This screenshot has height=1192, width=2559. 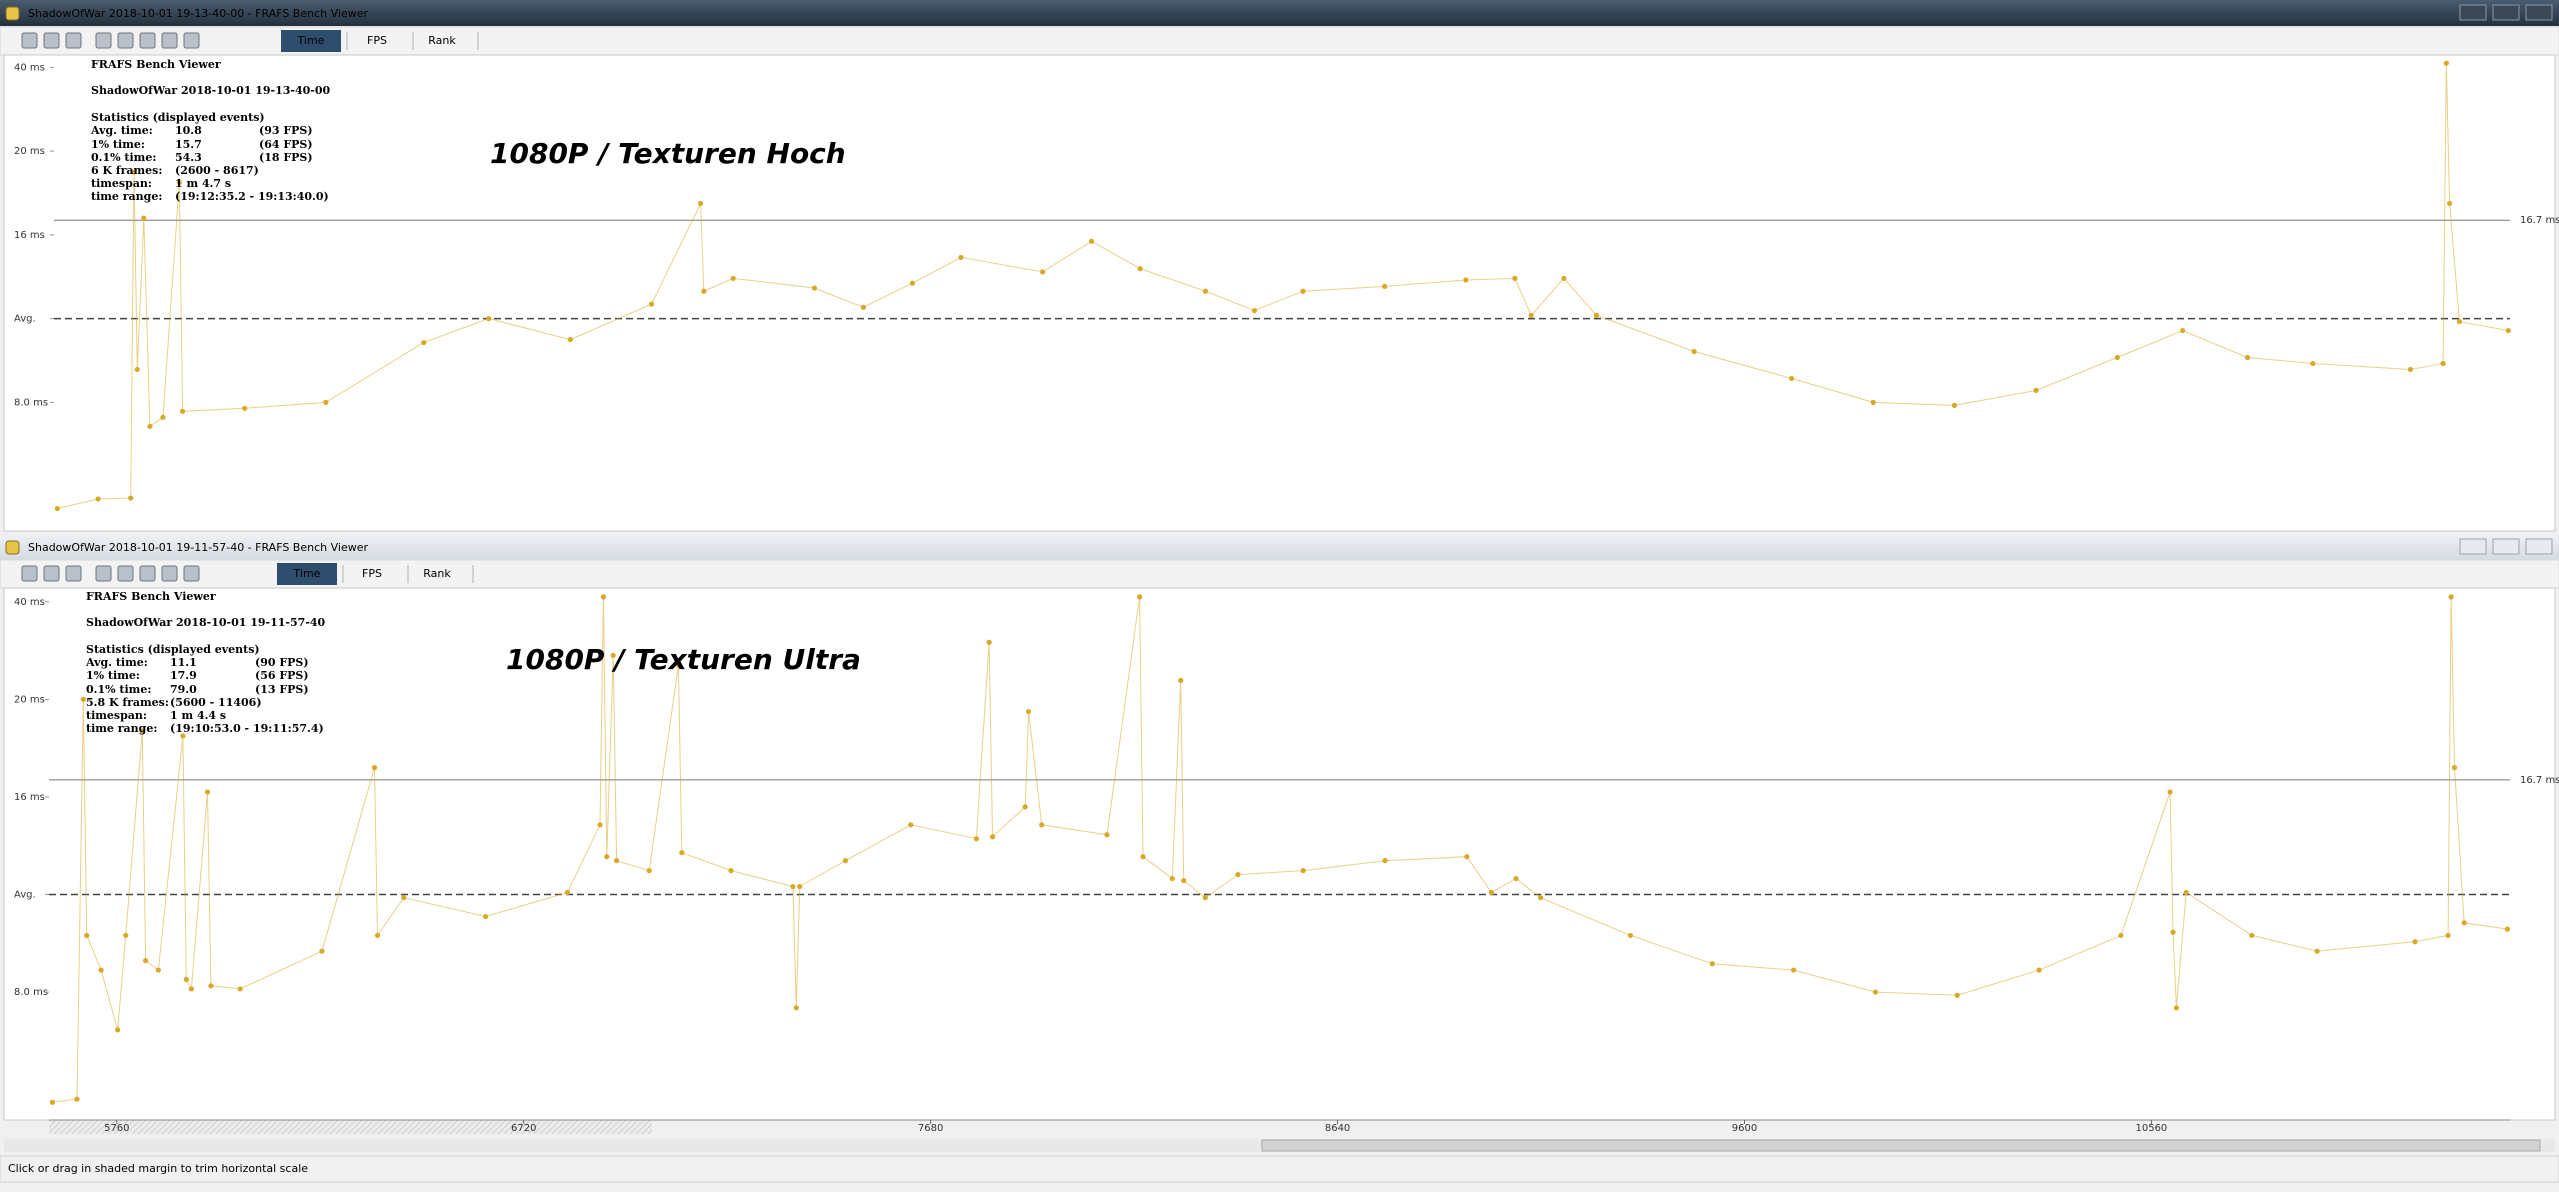 I want to click on stats-cell: (64 FPS), so click(x=286, y=144).